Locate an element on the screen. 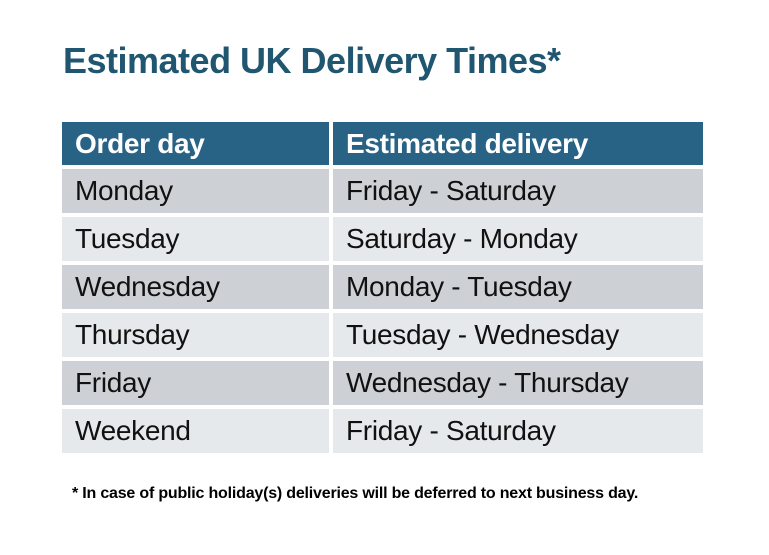  order-day-cell-tuesday: Tuesday is located at coordinates (195, 239).